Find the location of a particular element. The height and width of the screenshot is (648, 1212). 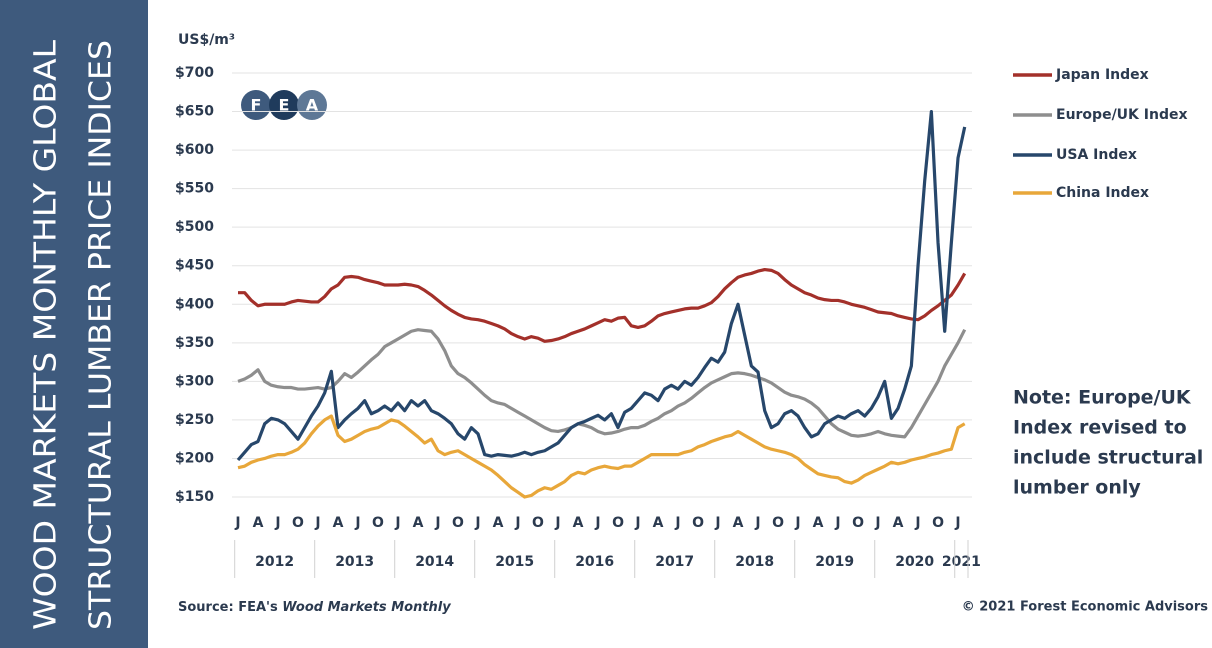

year-label: 2018 is located at coordinates (754, 562).